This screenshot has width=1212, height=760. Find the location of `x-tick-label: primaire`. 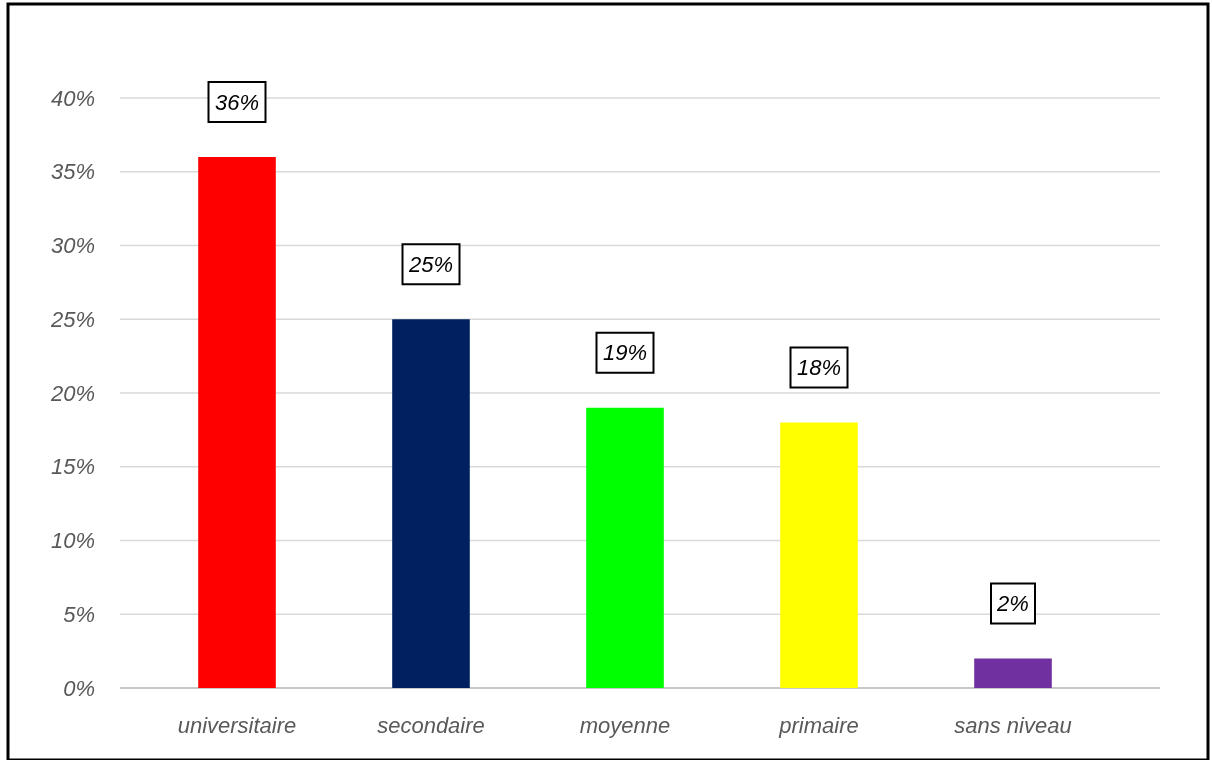

x-tick-label: primaire is located at coordinates (818, 725).